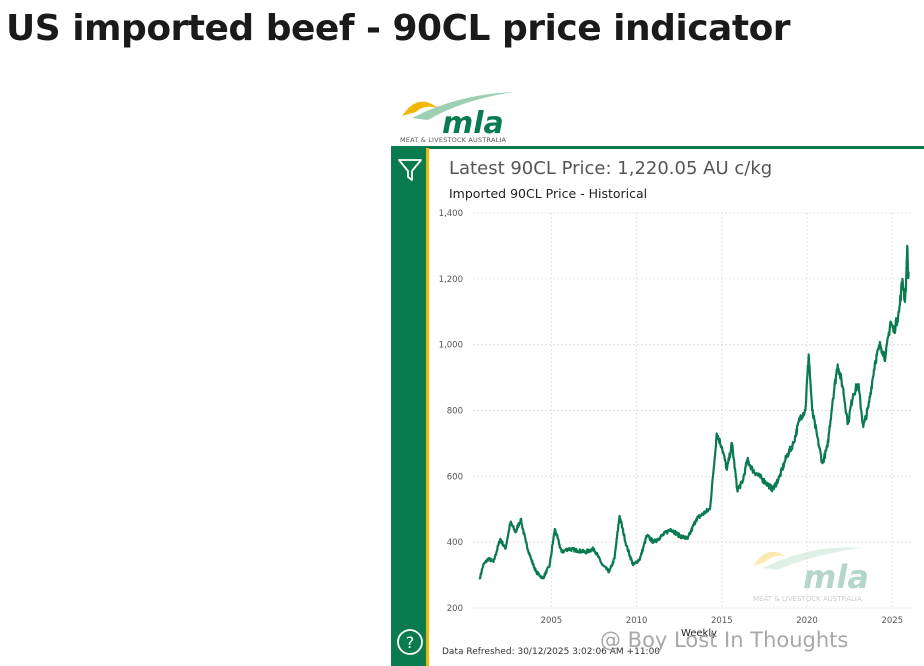 This screenshot has height=666, width=924. I want to click on y-tick-label: 200, so click(455, 609).